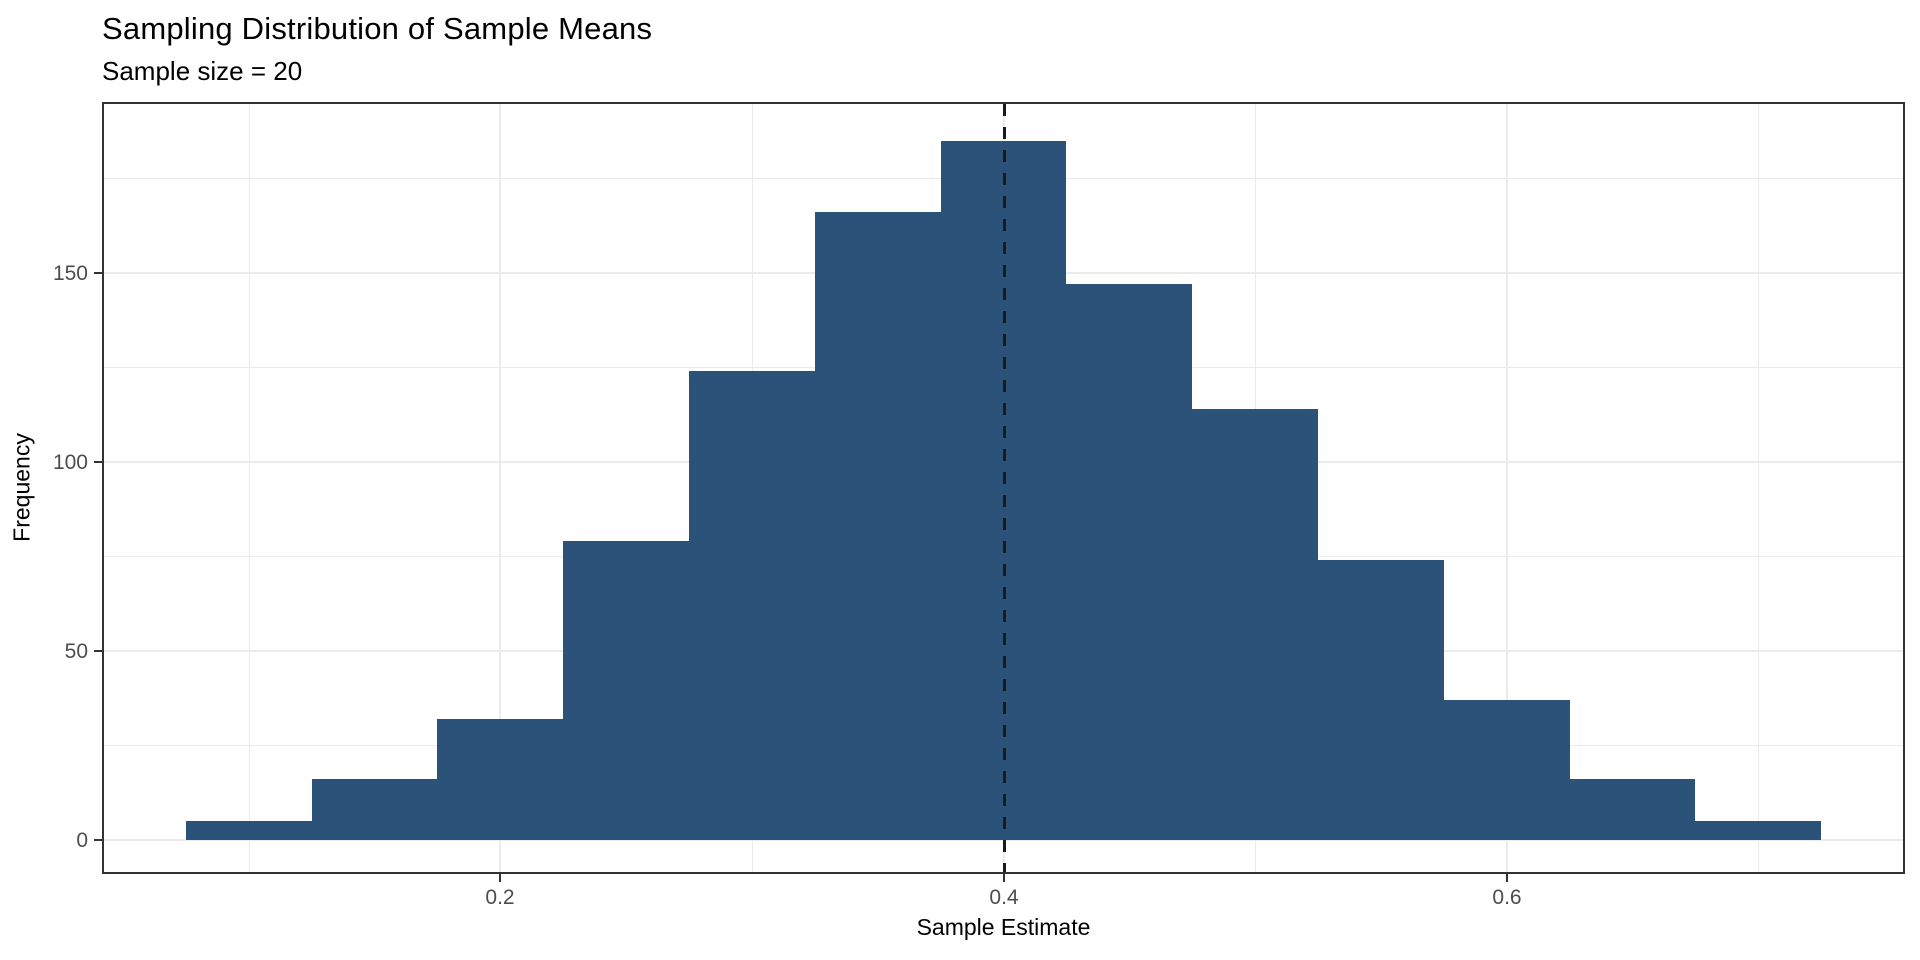 This screenshot has width=1920, height=960. I want to click on plot-title: Sampling Distribution of Sample Means, so click(377, 28).